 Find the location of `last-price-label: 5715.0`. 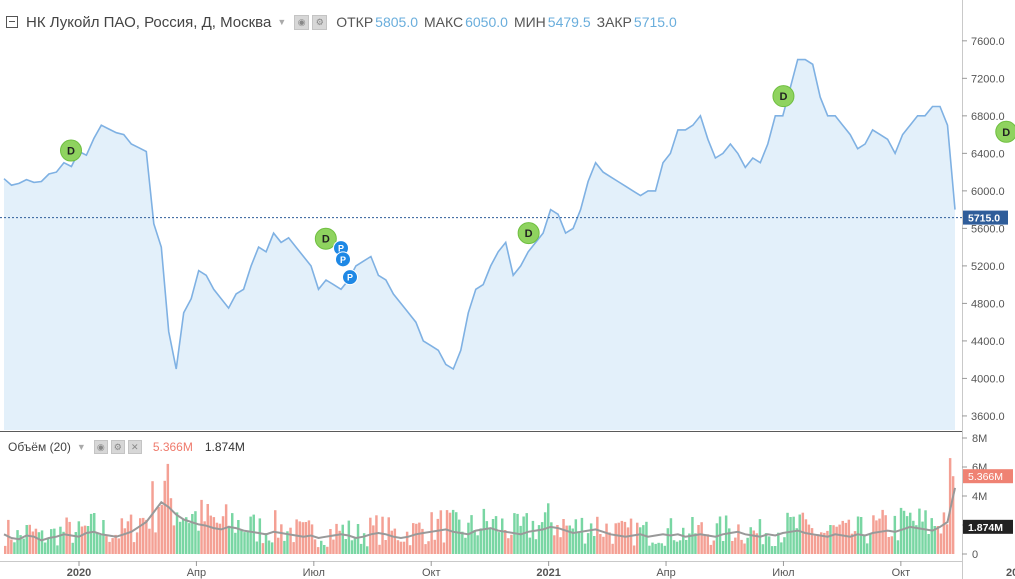

last-price-label: 5715.0 is located at coordinates (984, 219).